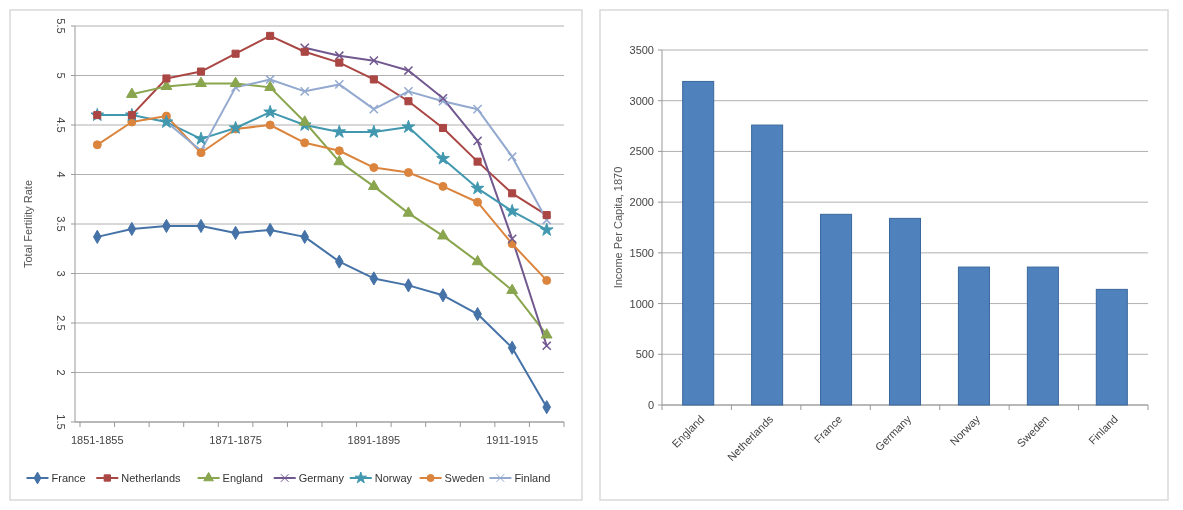  Describe the element at coordinates (532, 478) in the screenshot. I see `legend-label: Finland` at that location.